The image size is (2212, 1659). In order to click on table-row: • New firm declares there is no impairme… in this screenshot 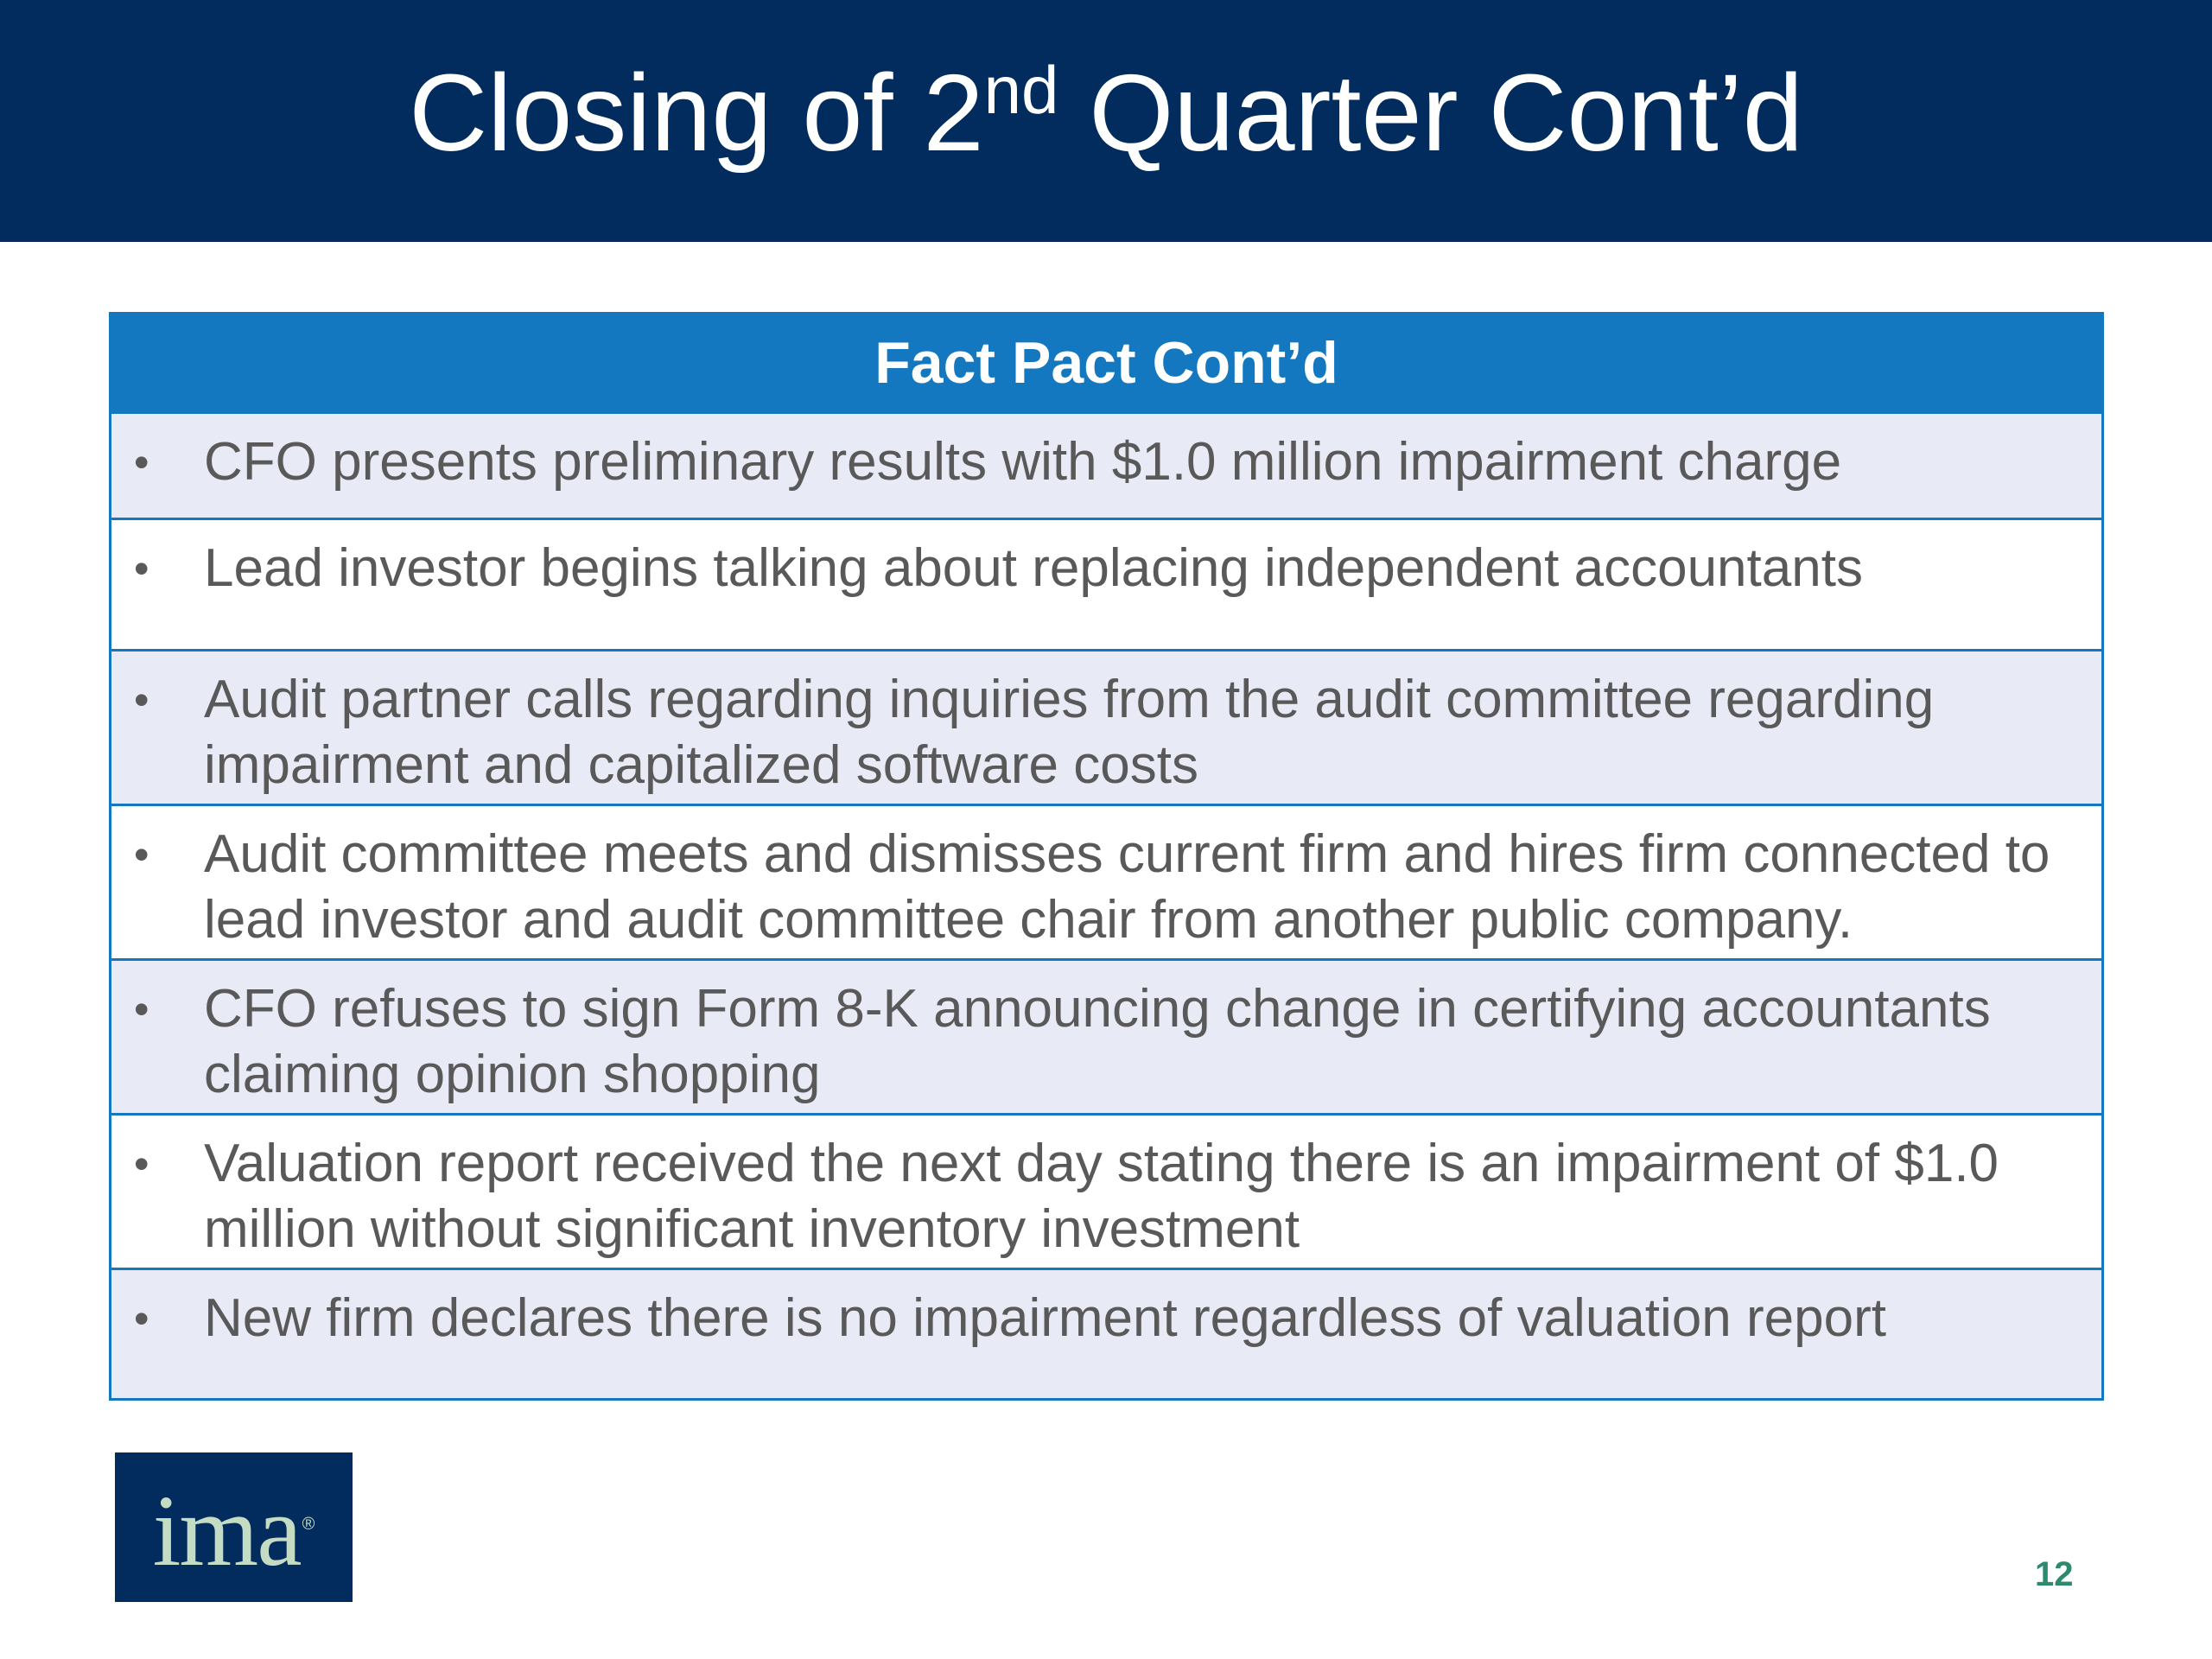, I will do `click(1106, 1333)`.